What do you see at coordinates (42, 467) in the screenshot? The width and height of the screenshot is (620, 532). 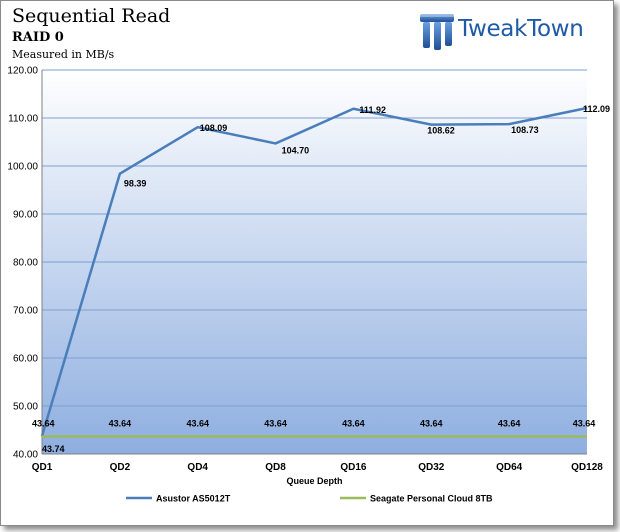 I see `x-tick-label: QD1` at bounding box center [42, 467].